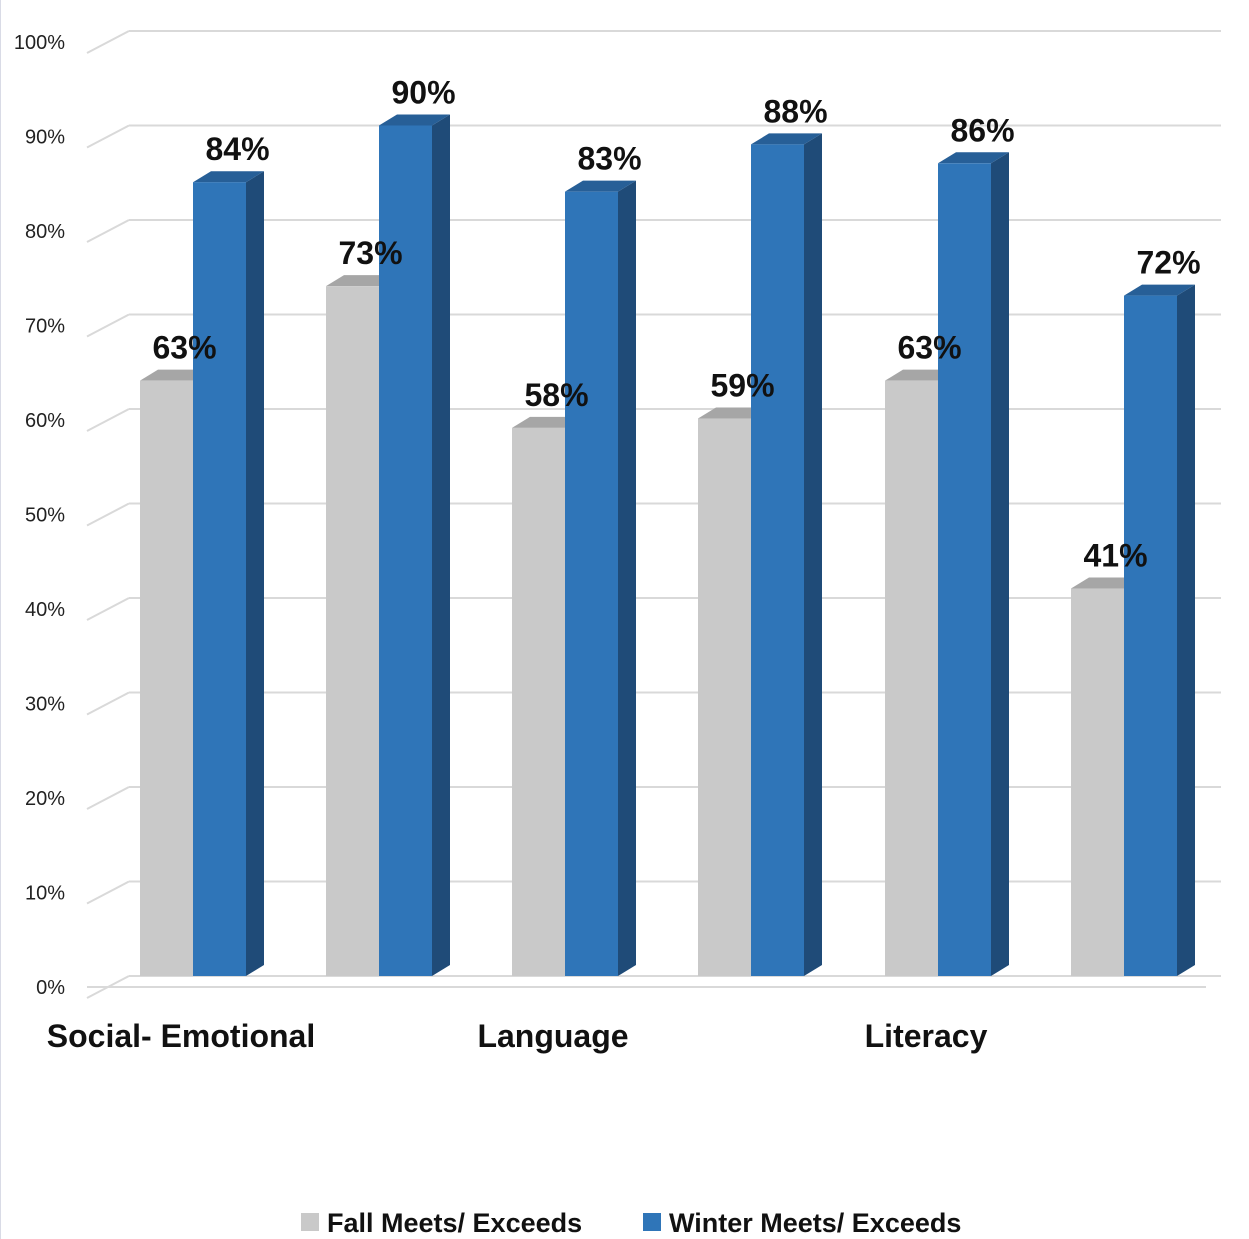 The image size is (1249, 1239). What do you see at coordinates (370, 253) in the screenshot?
I see `data-label: 73%` at bounding box center [370, 253].